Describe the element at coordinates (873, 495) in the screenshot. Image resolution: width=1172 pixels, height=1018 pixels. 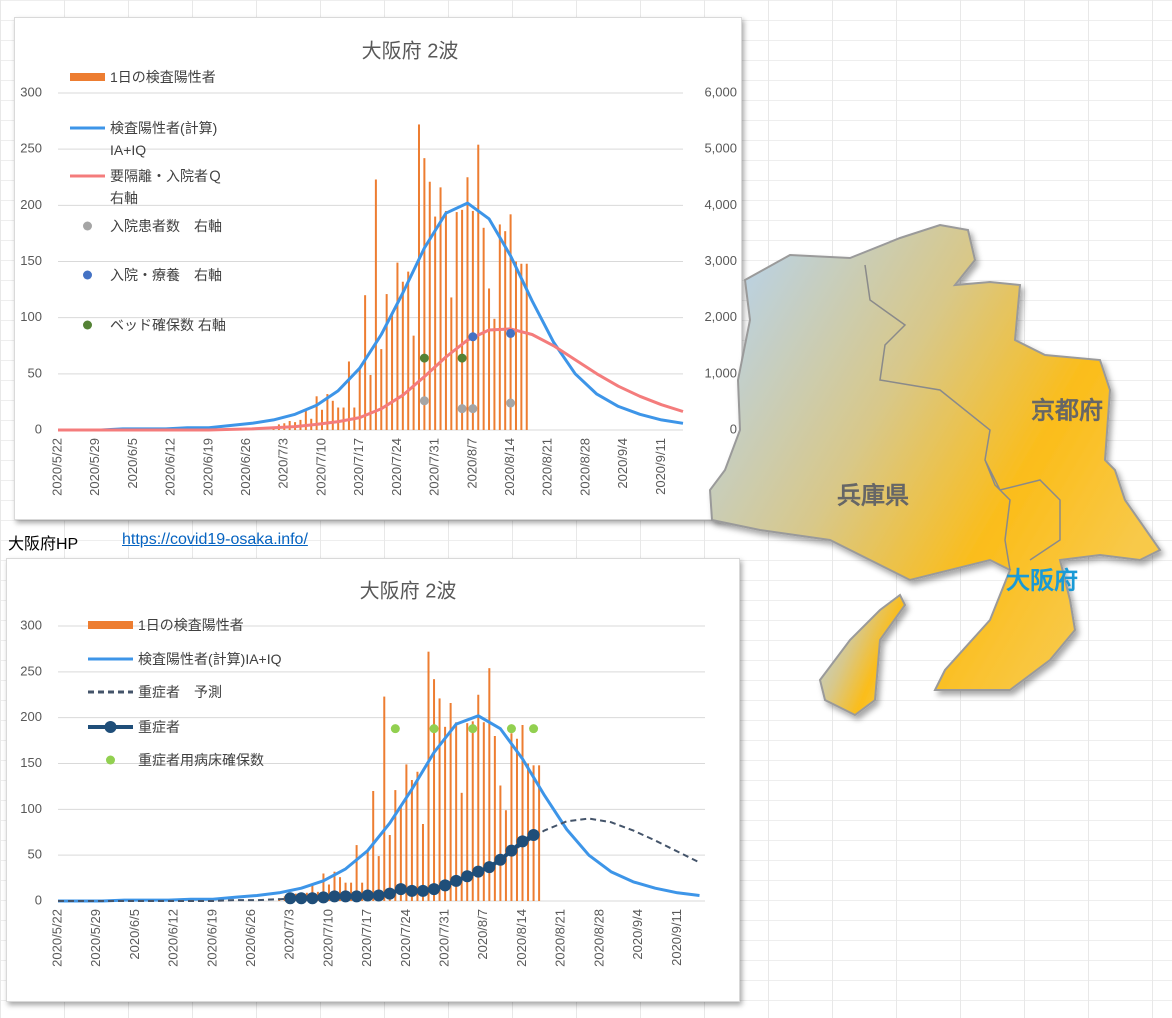
I see `map-label: 兵庫県` at that location.